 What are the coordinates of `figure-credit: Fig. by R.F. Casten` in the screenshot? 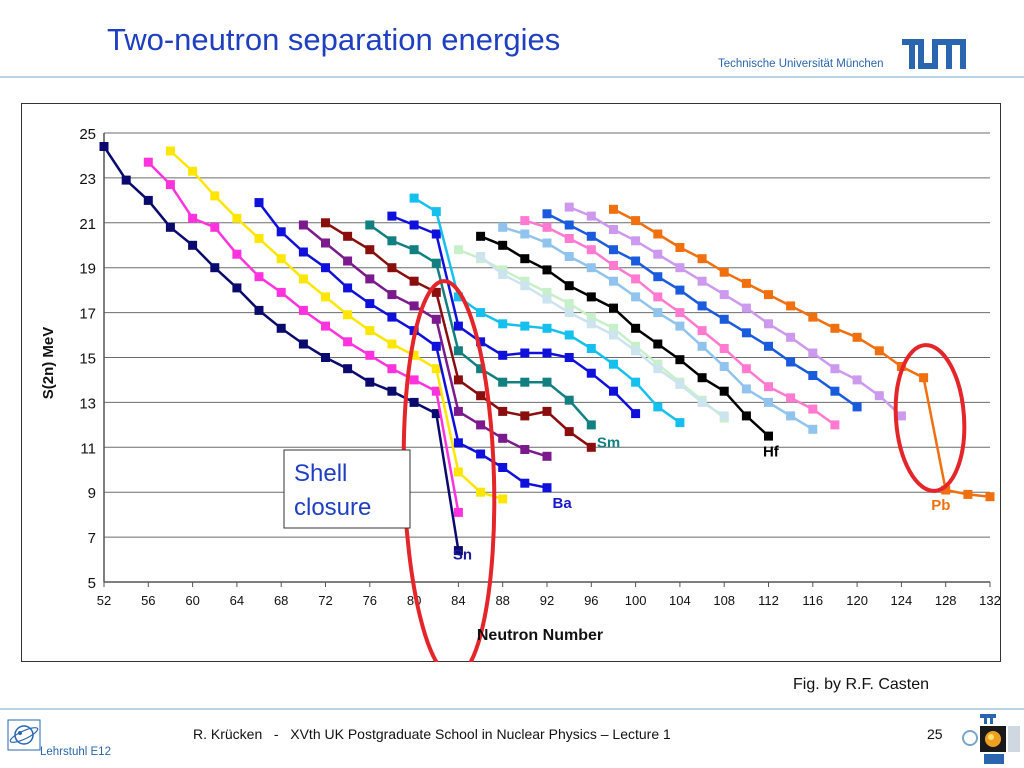 It's located at (861, 684).